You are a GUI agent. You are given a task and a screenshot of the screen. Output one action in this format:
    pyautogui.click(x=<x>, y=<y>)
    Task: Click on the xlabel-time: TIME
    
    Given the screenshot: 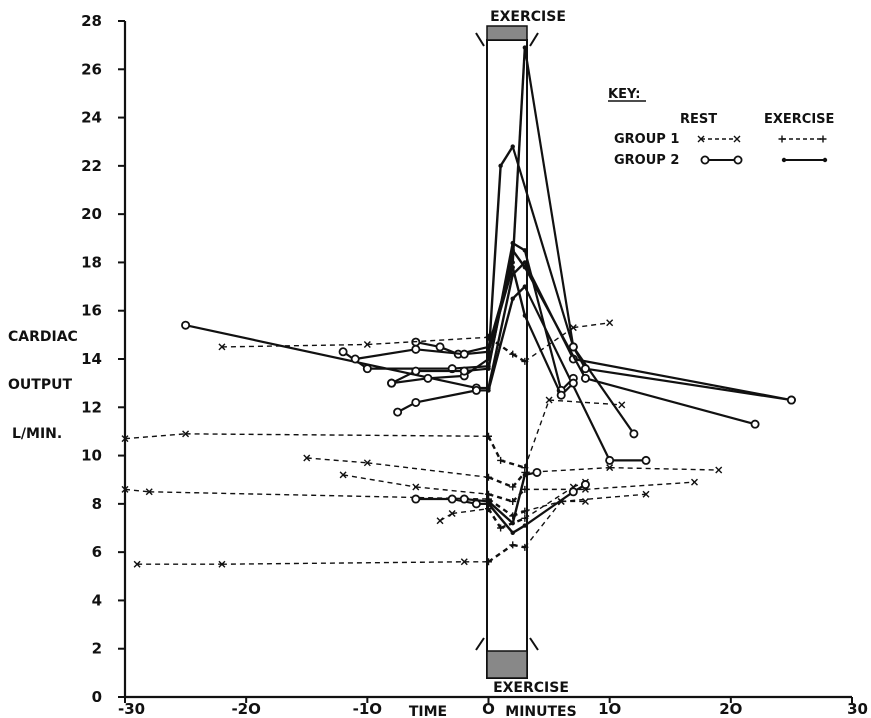 What is the action you would take?
    pyautogui.click(x=428, y=711)
    